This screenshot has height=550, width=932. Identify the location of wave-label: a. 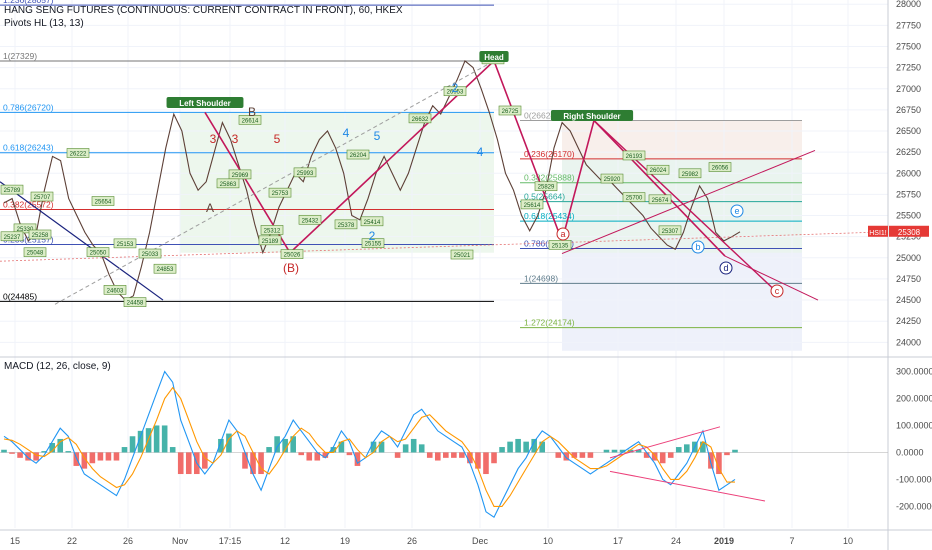
(562, 234).